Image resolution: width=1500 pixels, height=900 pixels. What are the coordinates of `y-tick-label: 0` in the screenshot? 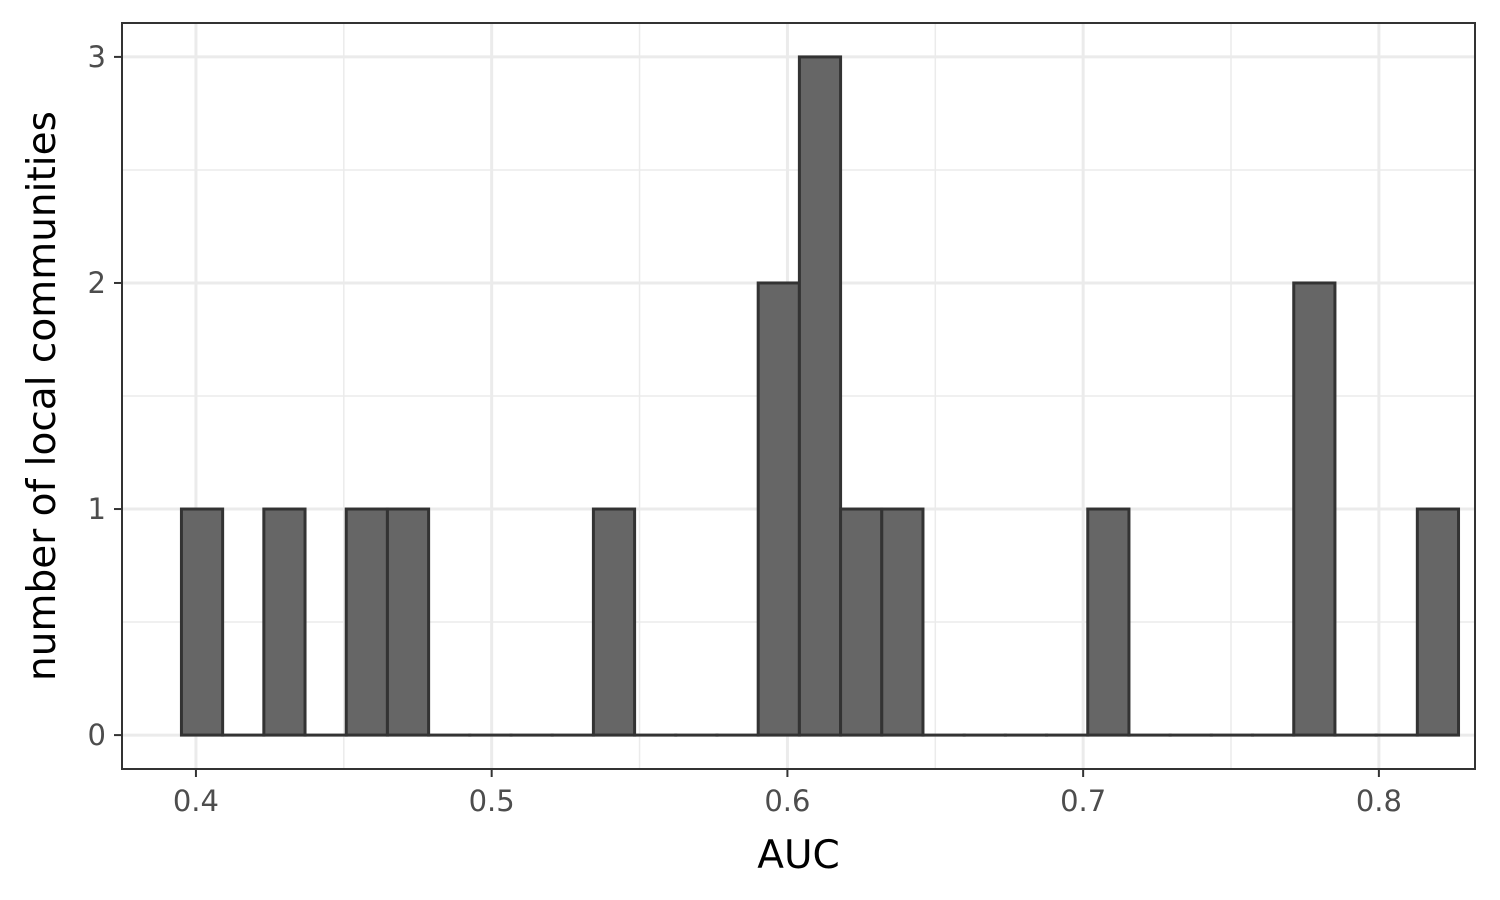 It's located at (97, 735).